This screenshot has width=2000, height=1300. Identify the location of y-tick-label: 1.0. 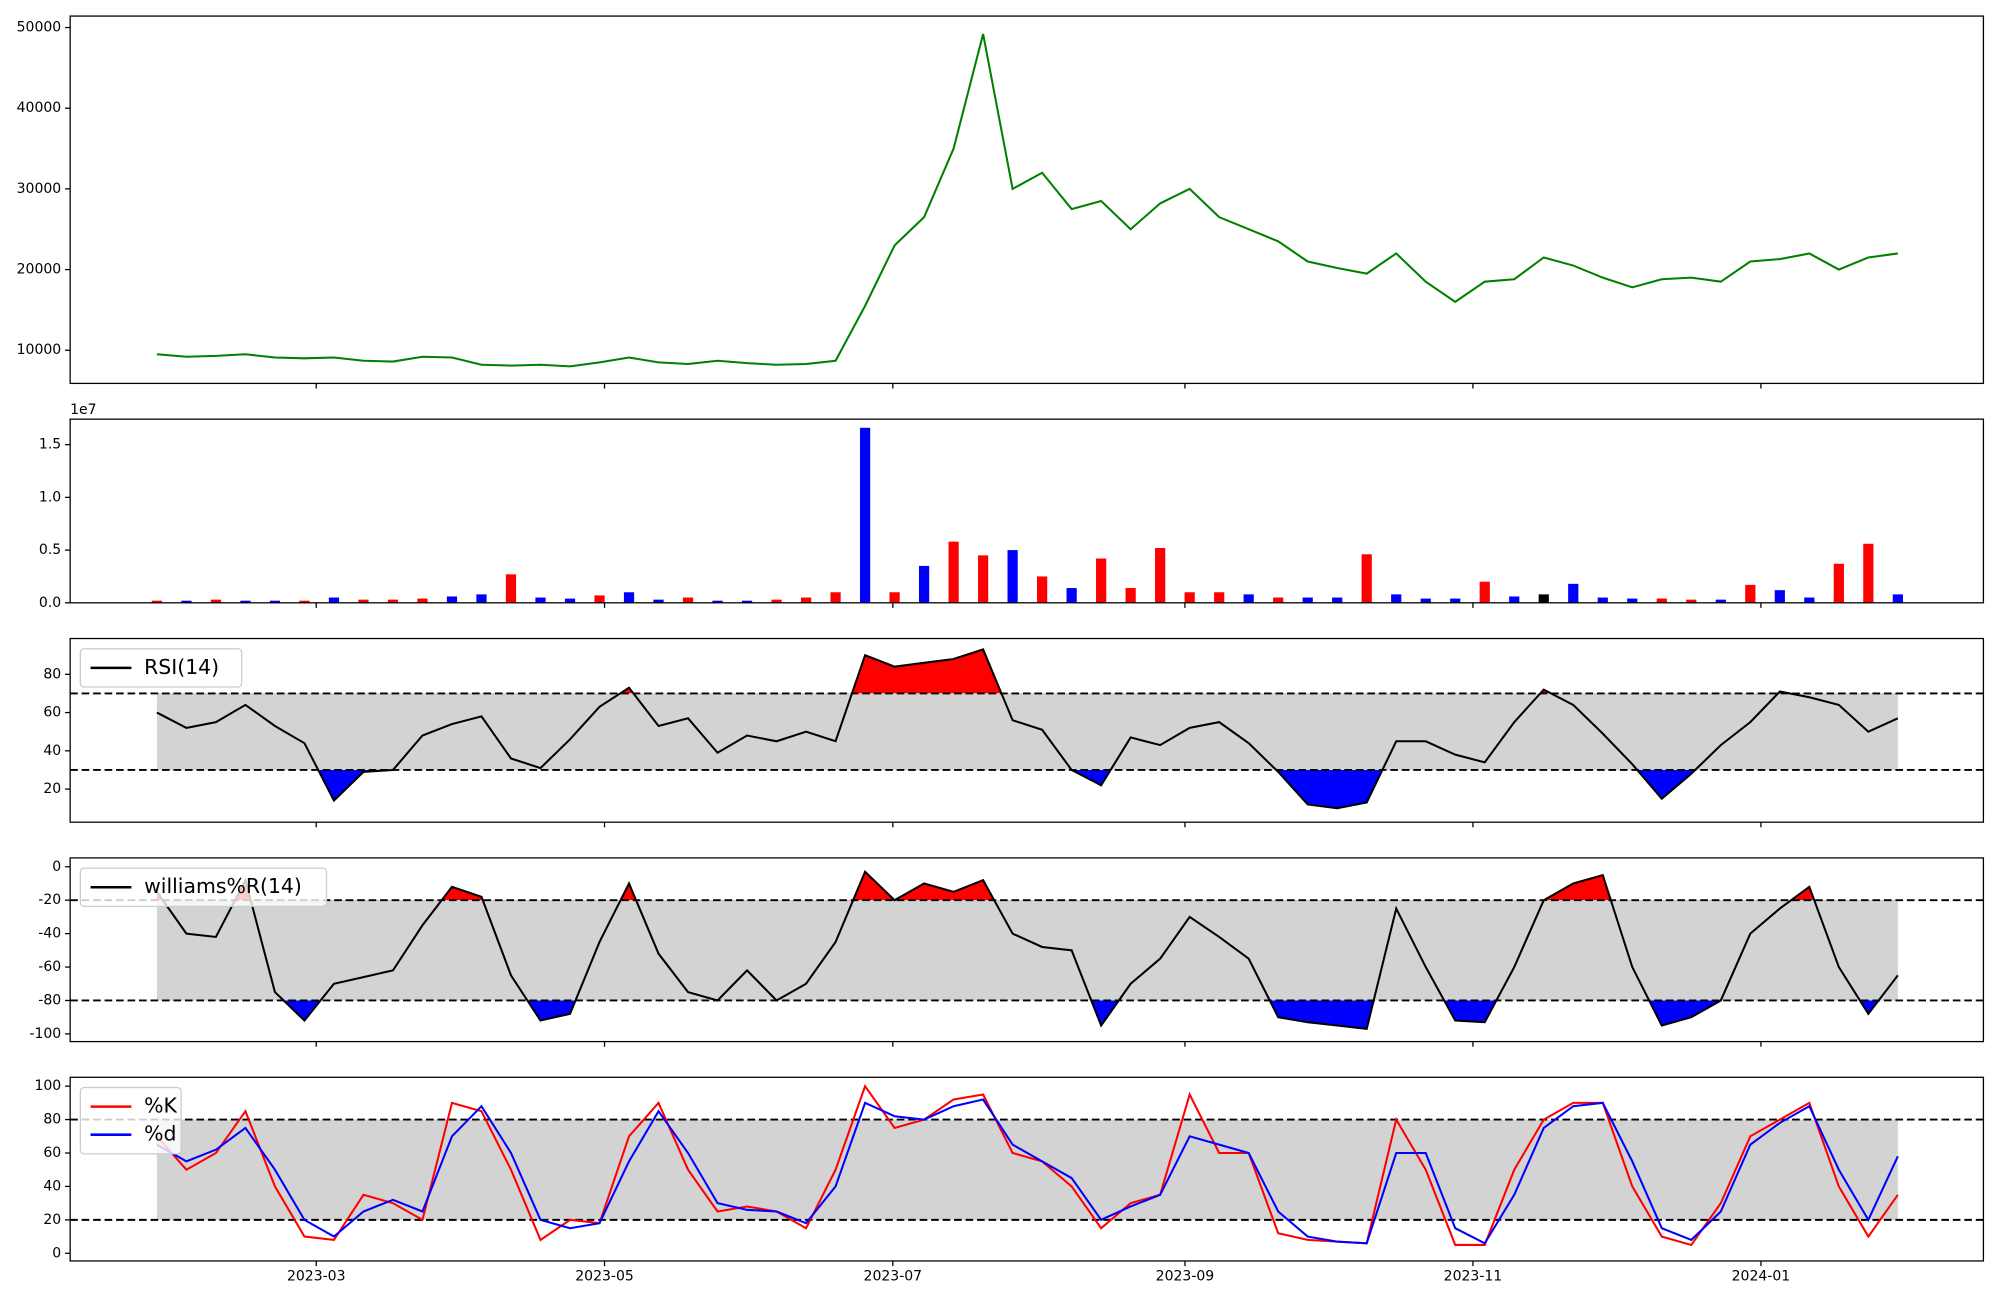
(50, 497).